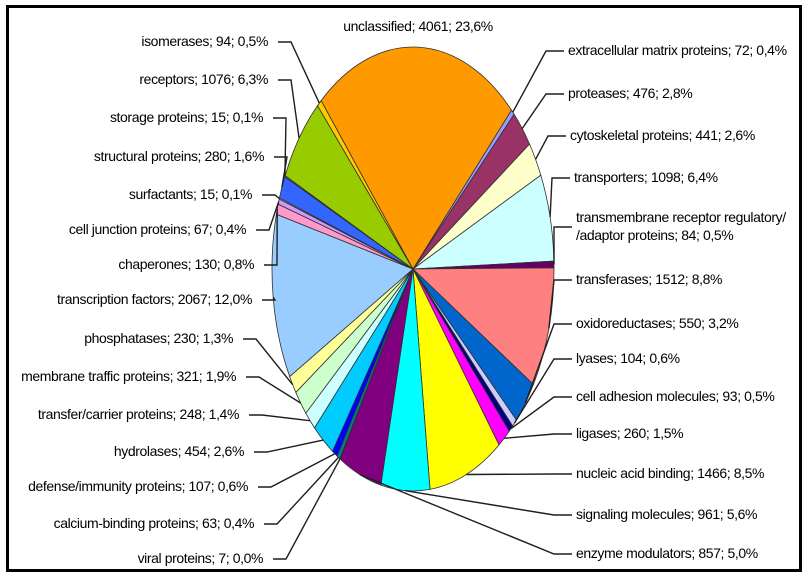 This screenshot has height=587, width=809. Describe the element at coordinates (646, 177) in the screenshot. I see `pie-slice-label: transporters; 1098; 6,4%` at that location.